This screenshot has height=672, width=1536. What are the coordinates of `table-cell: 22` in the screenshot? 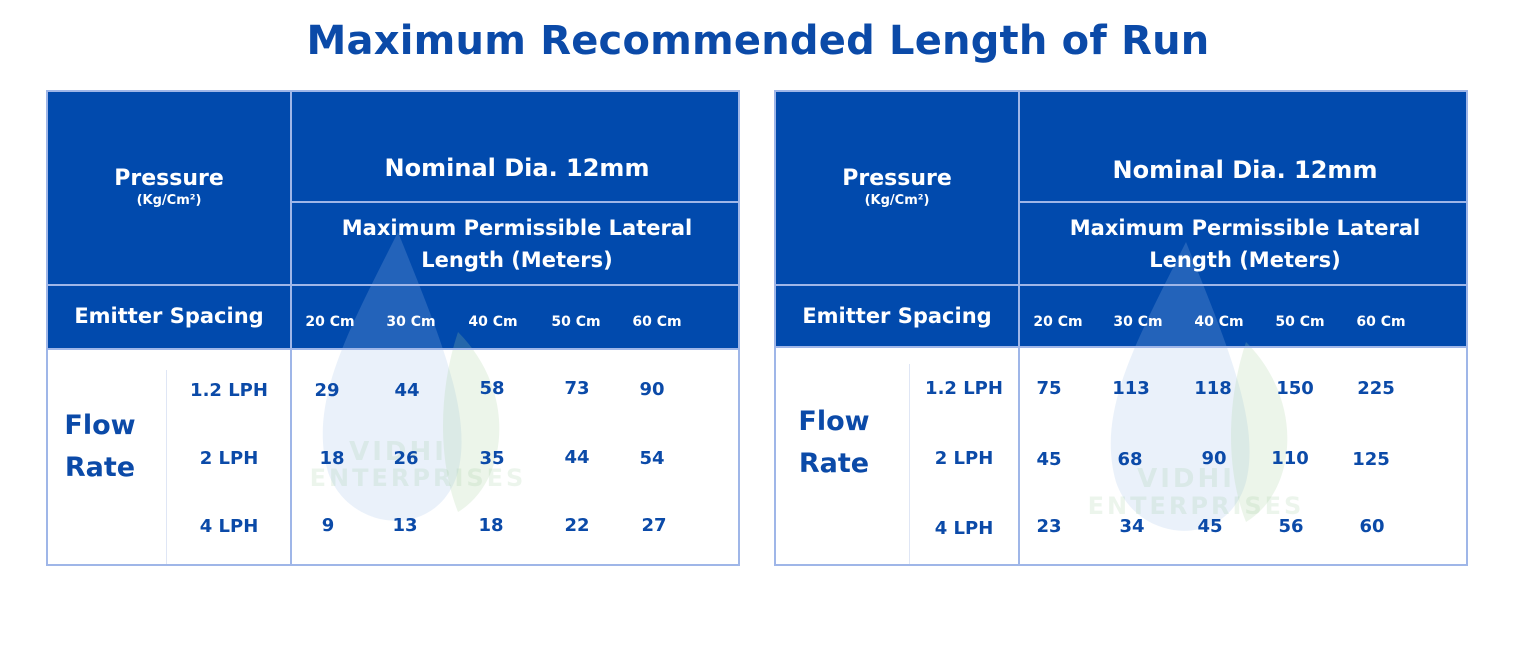 It's located at (577, 525).